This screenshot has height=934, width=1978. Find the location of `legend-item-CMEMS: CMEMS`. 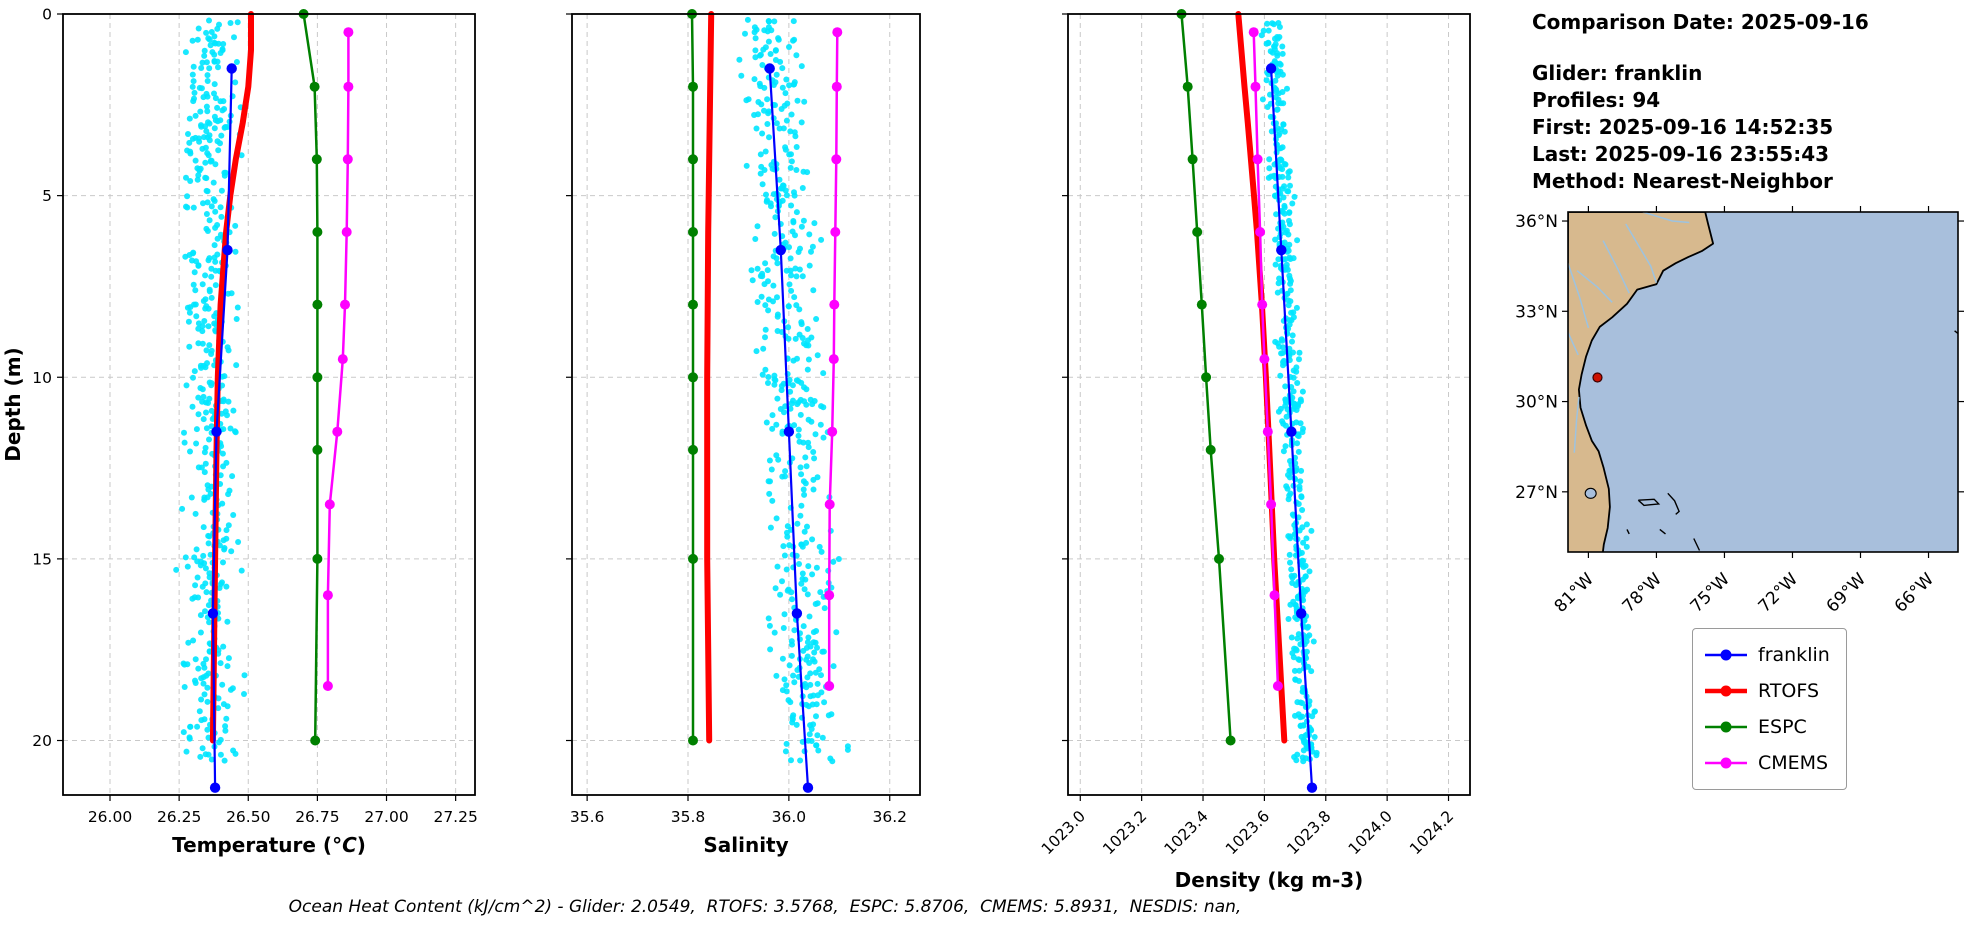

legend-item-CMEMS: CMEMS is located at coordinates (1766, 763).